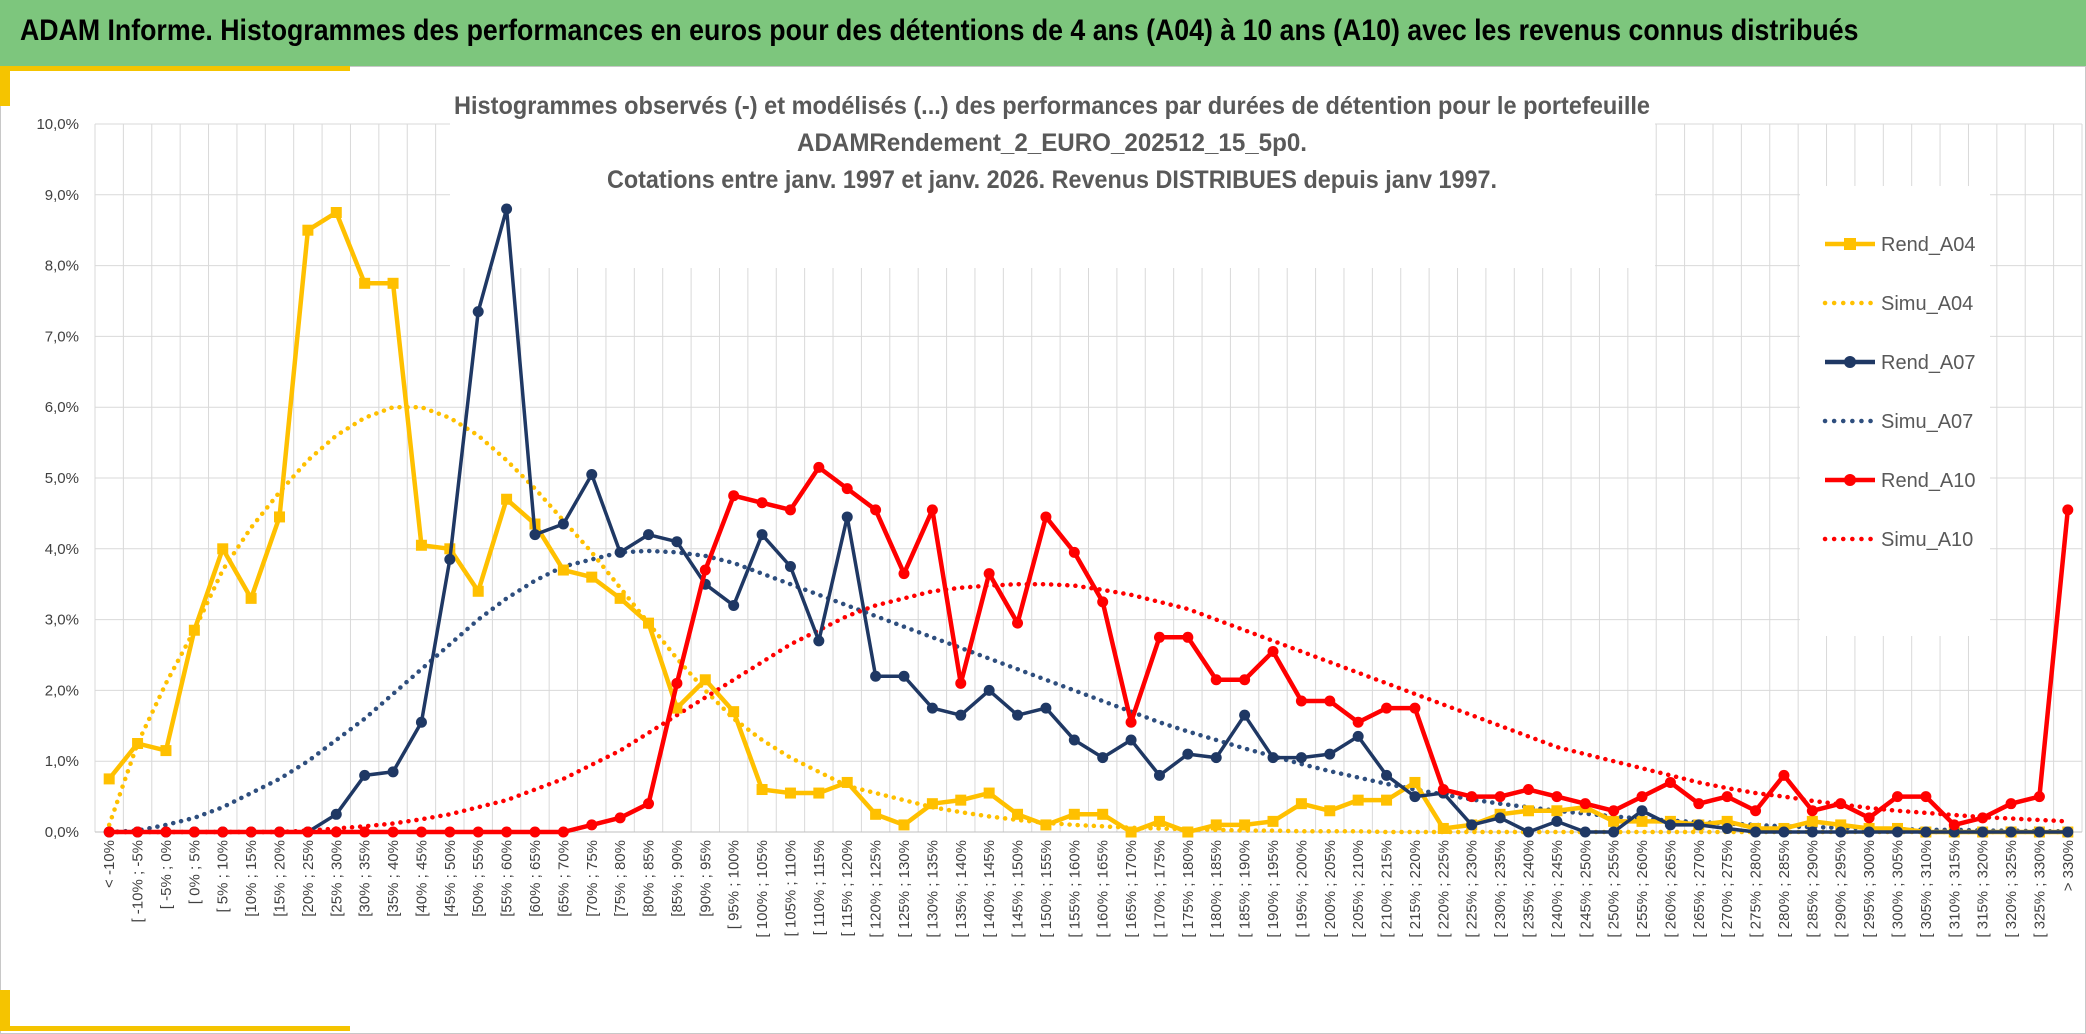  I want to click on x-tick-label: [ 250% ; 255%, so click(1614, 889).